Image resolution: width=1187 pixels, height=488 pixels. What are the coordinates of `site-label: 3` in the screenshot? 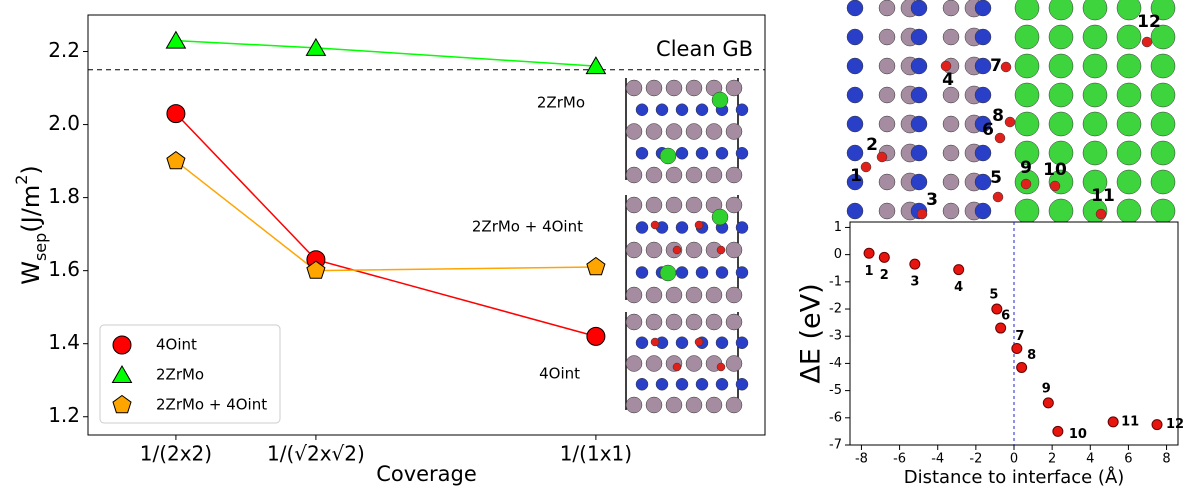 It's located at (932, 200).